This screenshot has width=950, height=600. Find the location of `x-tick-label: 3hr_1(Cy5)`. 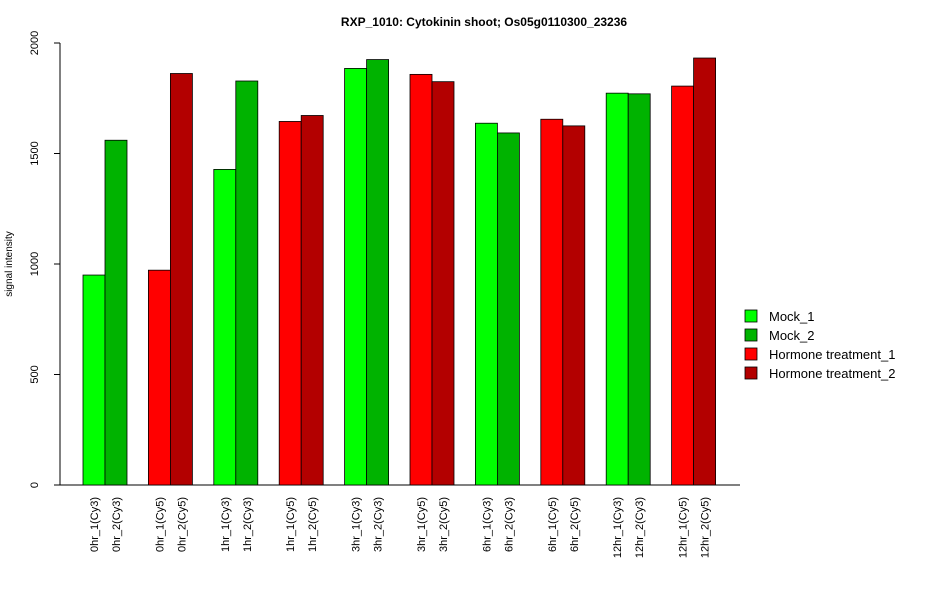

x-tick-label: 3hr_1(Cy5) is located at coordinates (422, 524).